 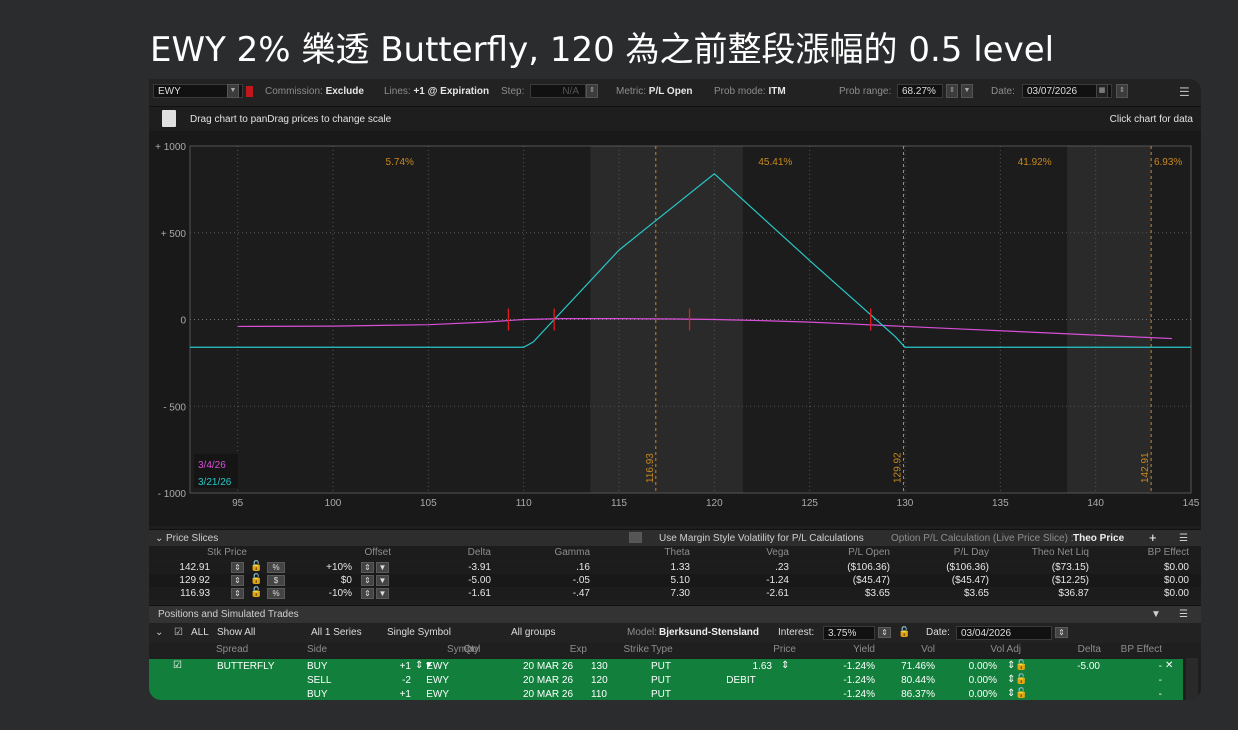 What do you see at coordinates (233, 91) in the screenshot?
I see `symbol-dropdown-icon: ▼` at bounding box center [233, 91].